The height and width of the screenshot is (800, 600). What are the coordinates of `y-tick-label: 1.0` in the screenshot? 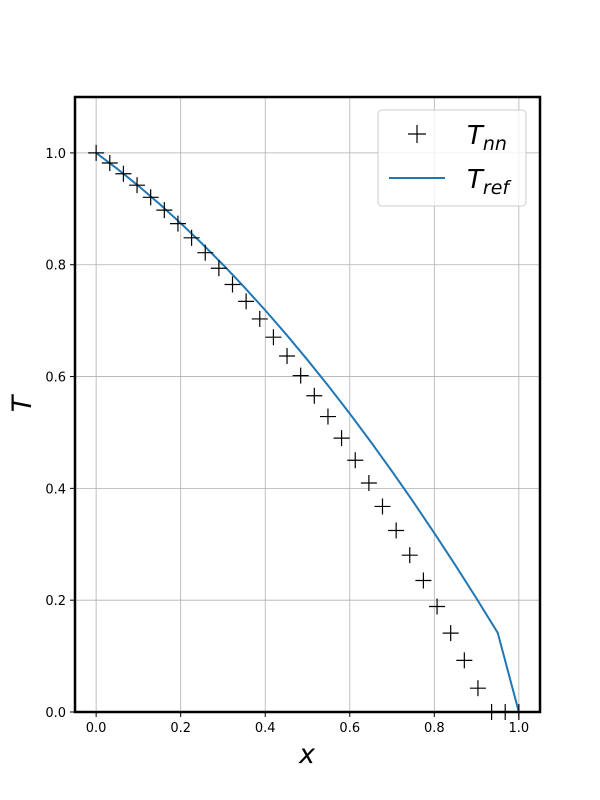 It's located at (55, 154).